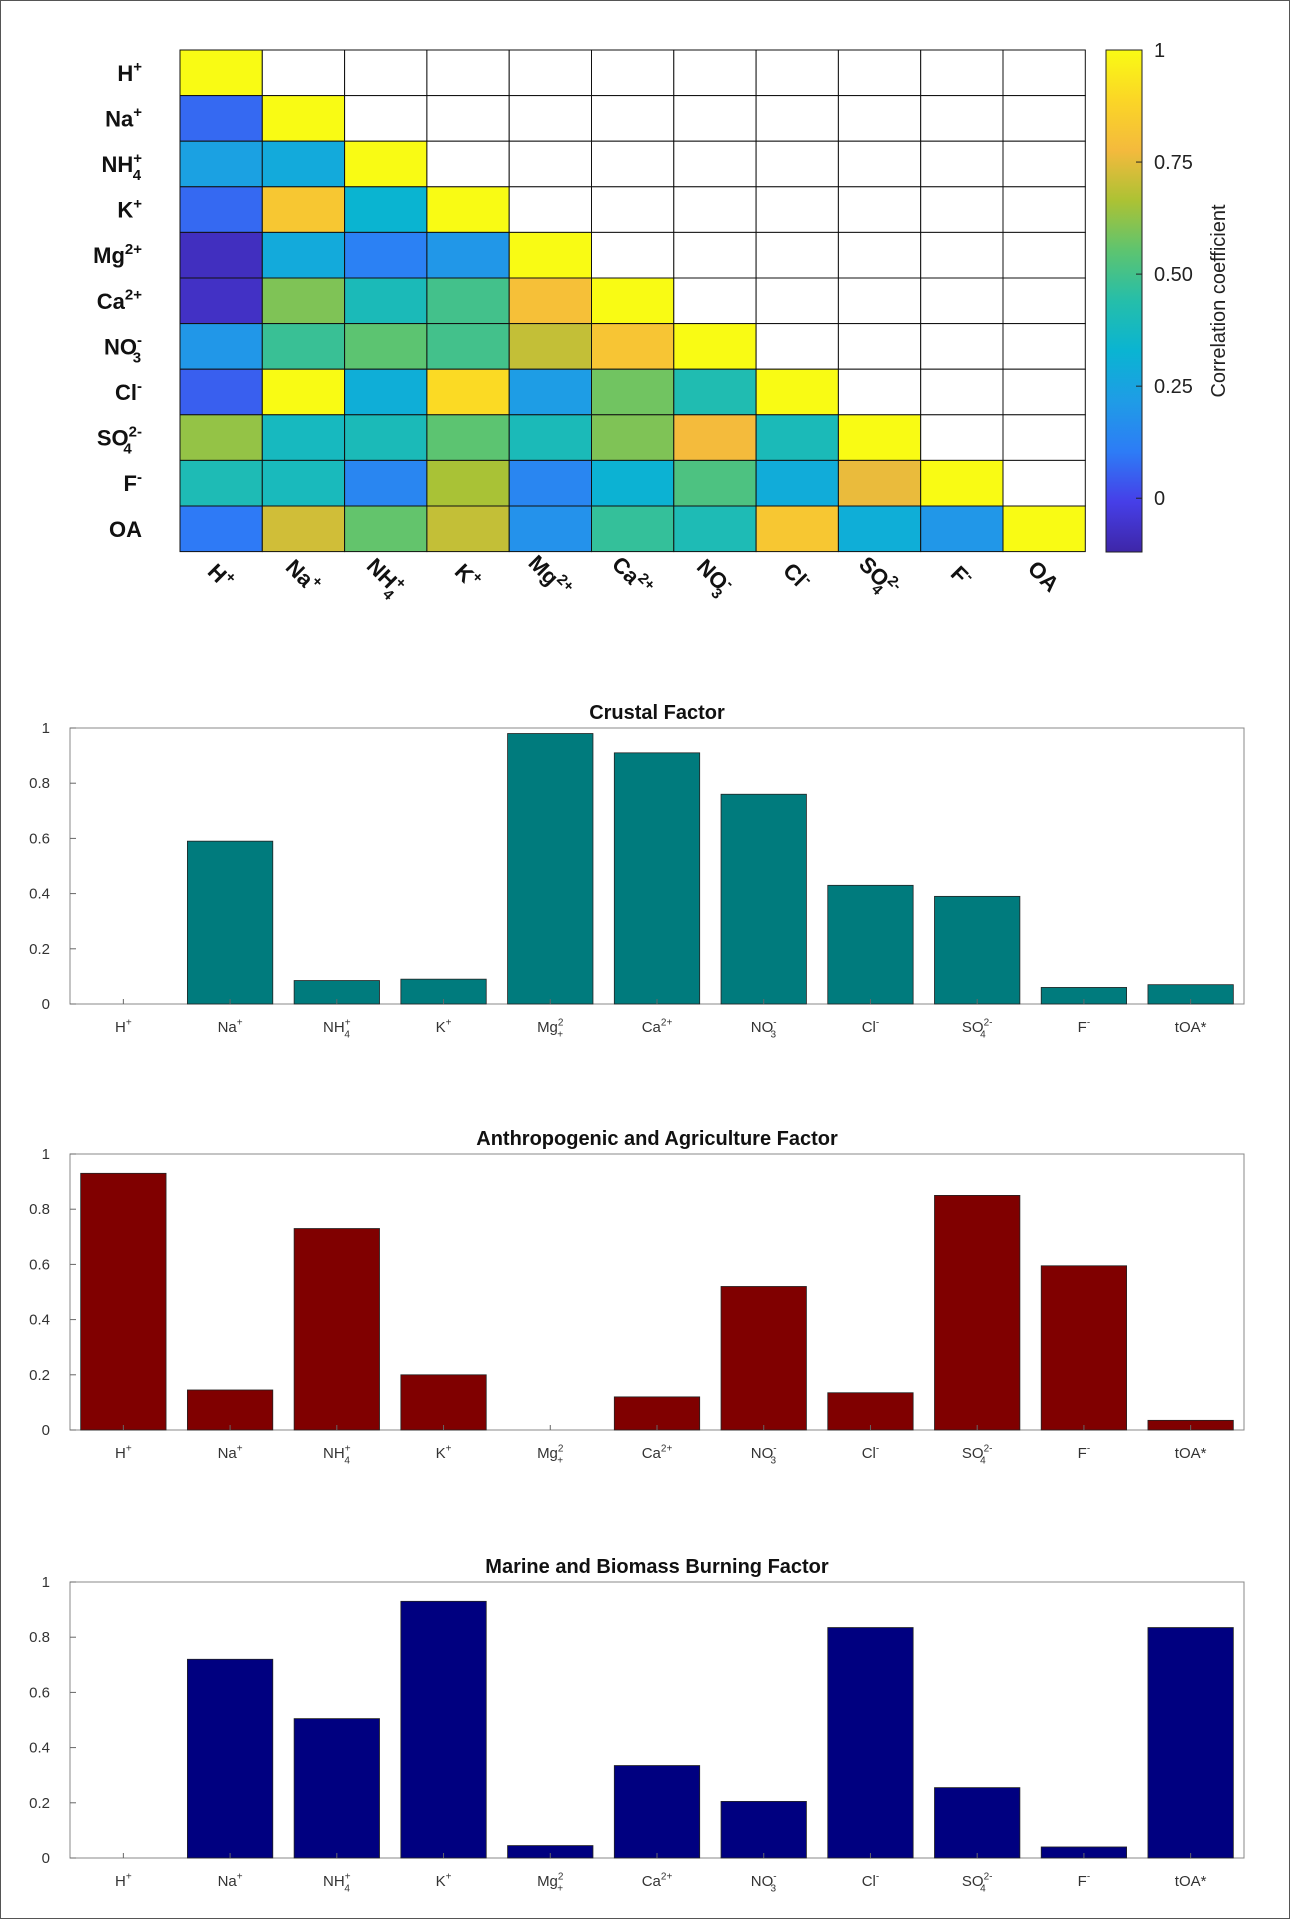 The width and height of the screenshot is (1292, 1921). What do you see at coordinates (129, 208) in the screenshot?
I see `heatmap-row-label: K+` at bounding box center [129, 208].